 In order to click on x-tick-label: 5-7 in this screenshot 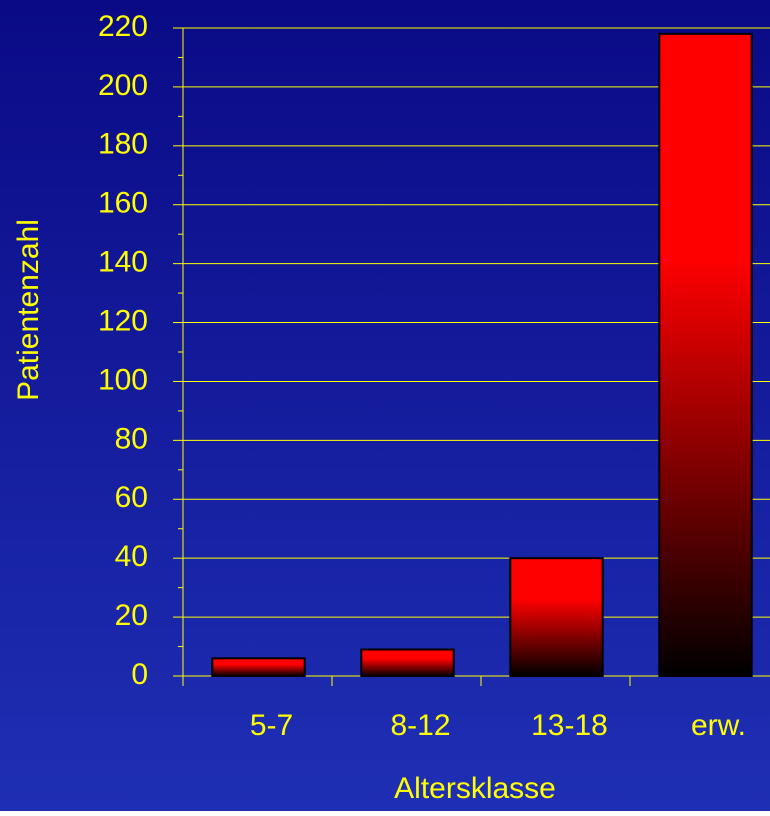, I will do `click(271, 725)`.